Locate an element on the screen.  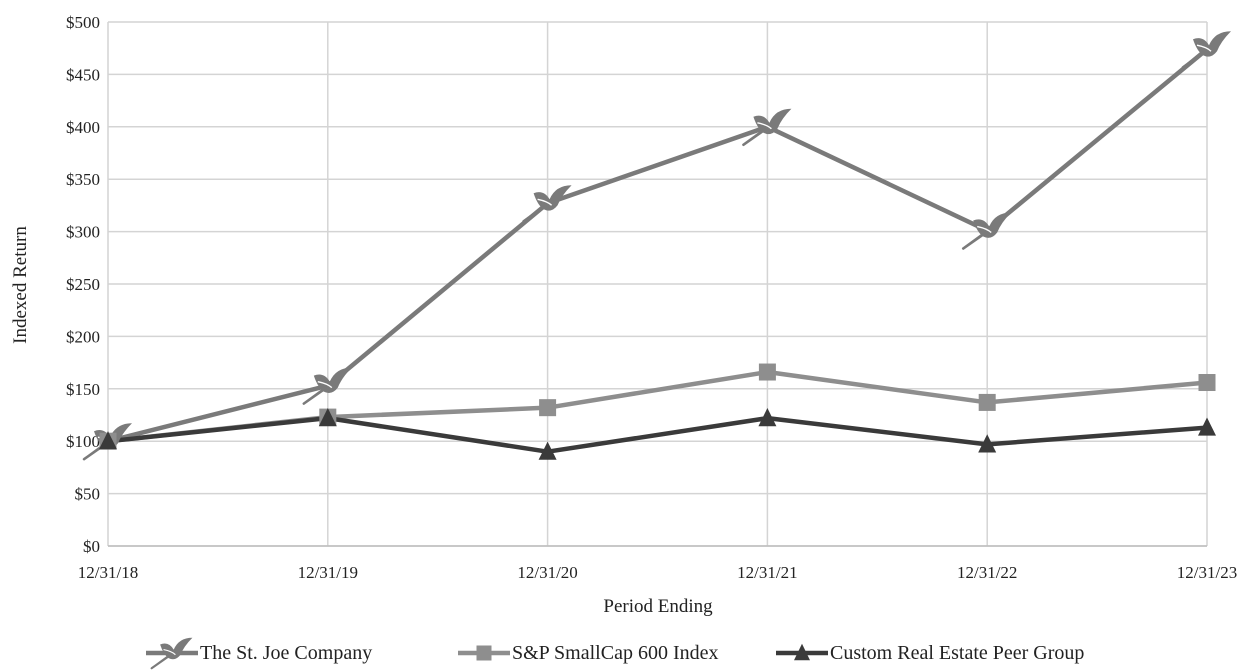
legend-label: The St. Joe Company is located at coordinates (286, 653).